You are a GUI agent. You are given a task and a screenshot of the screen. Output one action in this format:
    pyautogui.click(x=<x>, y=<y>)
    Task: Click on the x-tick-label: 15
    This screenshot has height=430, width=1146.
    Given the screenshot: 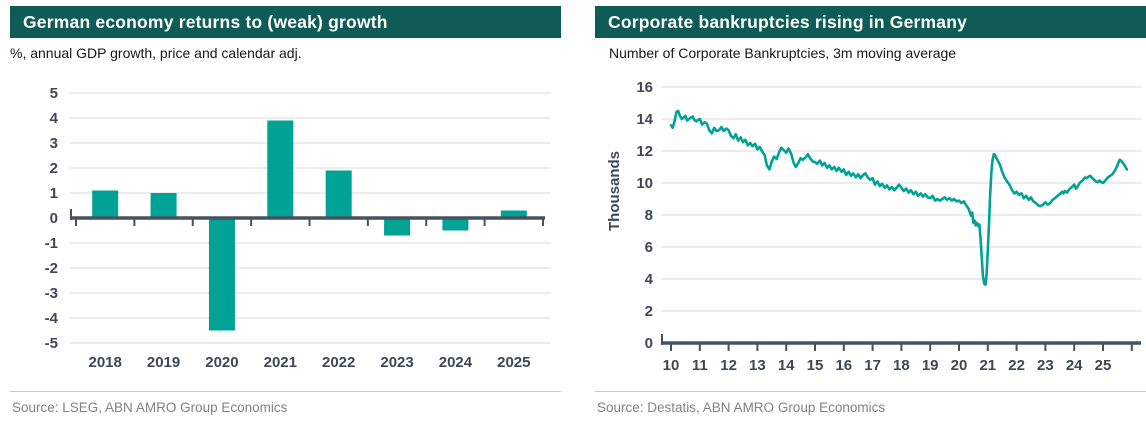 What is the action you would take?
    pyautogui.click(x=815, y=365)
    